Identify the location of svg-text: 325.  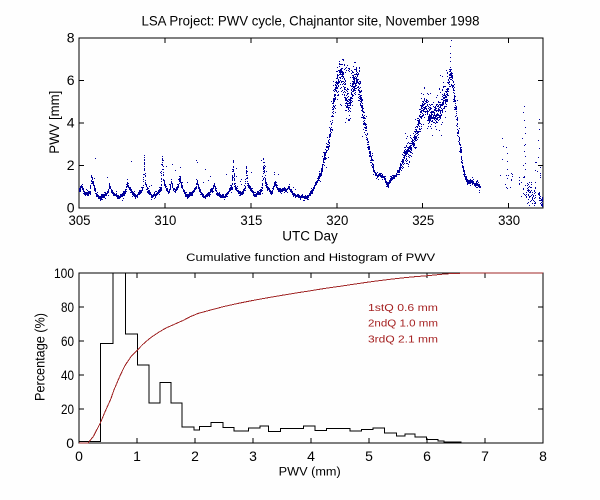
(423, 220).